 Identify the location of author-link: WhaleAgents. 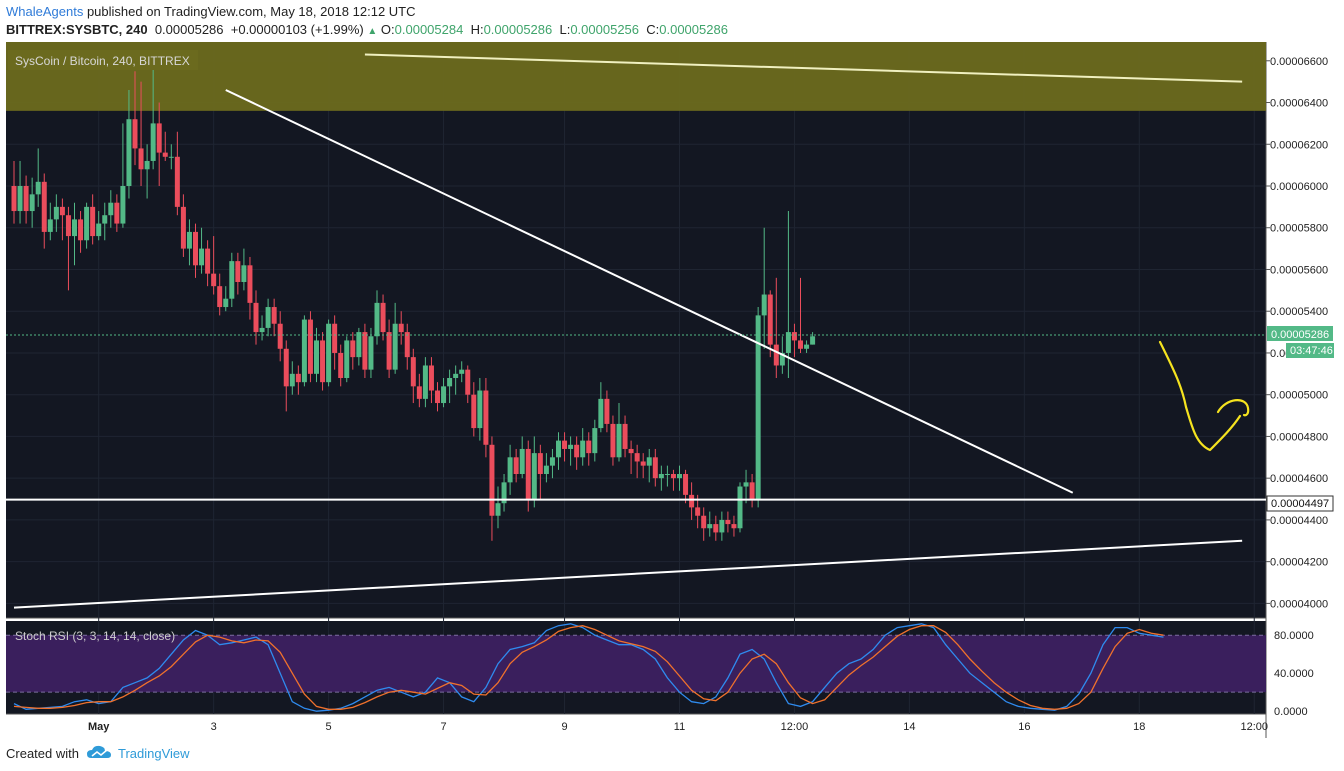
(45, 11).